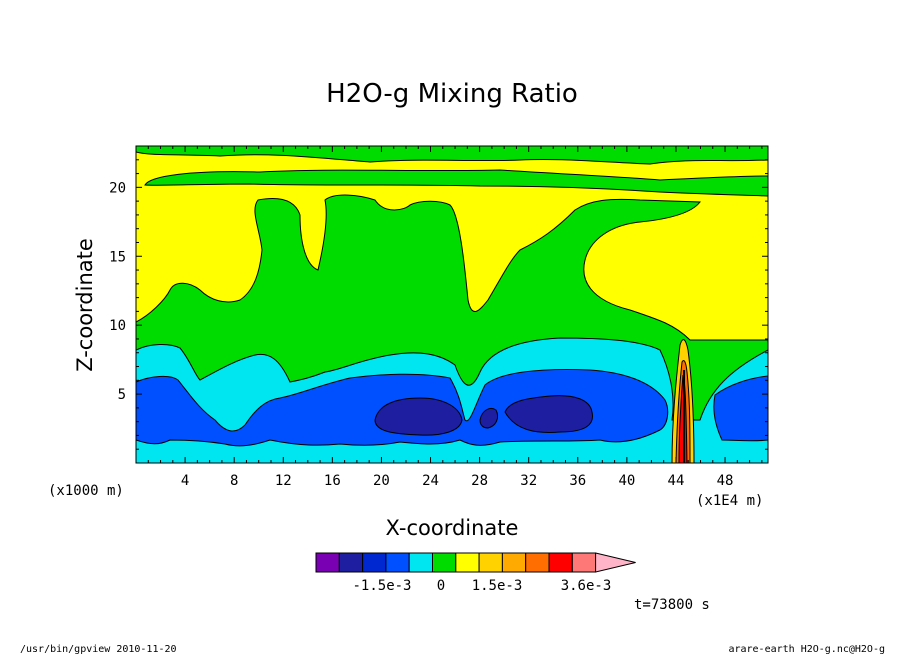 This screenshot has height=654, width=904. I want to click on x-tick-label: 16, so click(332, 481).